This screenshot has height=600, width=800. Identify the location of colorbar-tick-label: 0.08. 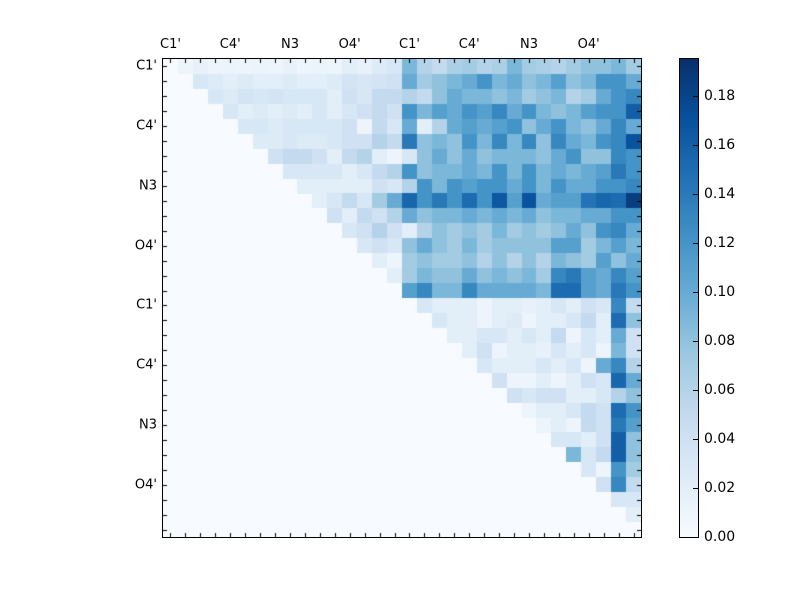
(720, 340).